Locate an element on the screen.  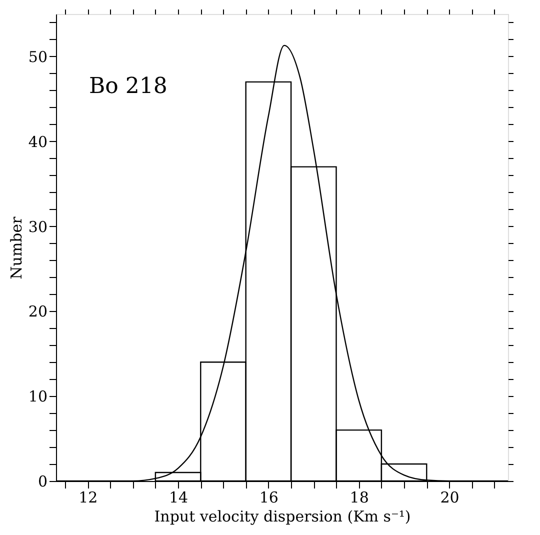
x-axis-title: Input velocity dispersion (Km s⁻¹) is located at coordinates (282, 517).